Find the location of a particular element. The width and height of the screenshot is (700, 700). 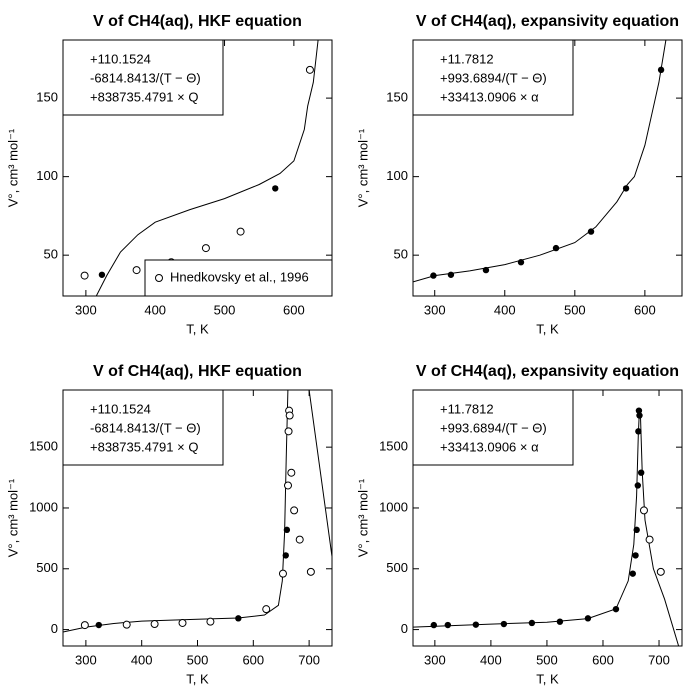

annotation: -6814.8413/(T − Θ) is located at coordinates (145, 77).